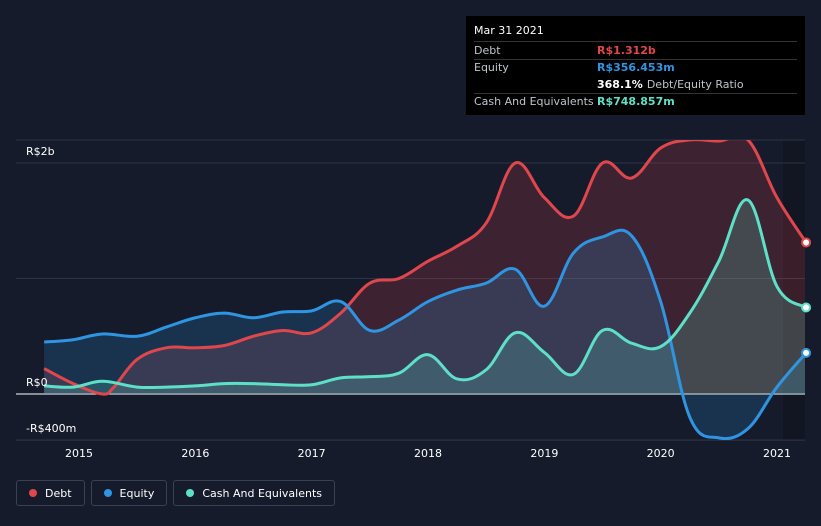 This screenshot has width=821, height=526. Describe the element at coordinates (195, 453) in the screenshot. I see `x-tick-label: 2016` at that location.